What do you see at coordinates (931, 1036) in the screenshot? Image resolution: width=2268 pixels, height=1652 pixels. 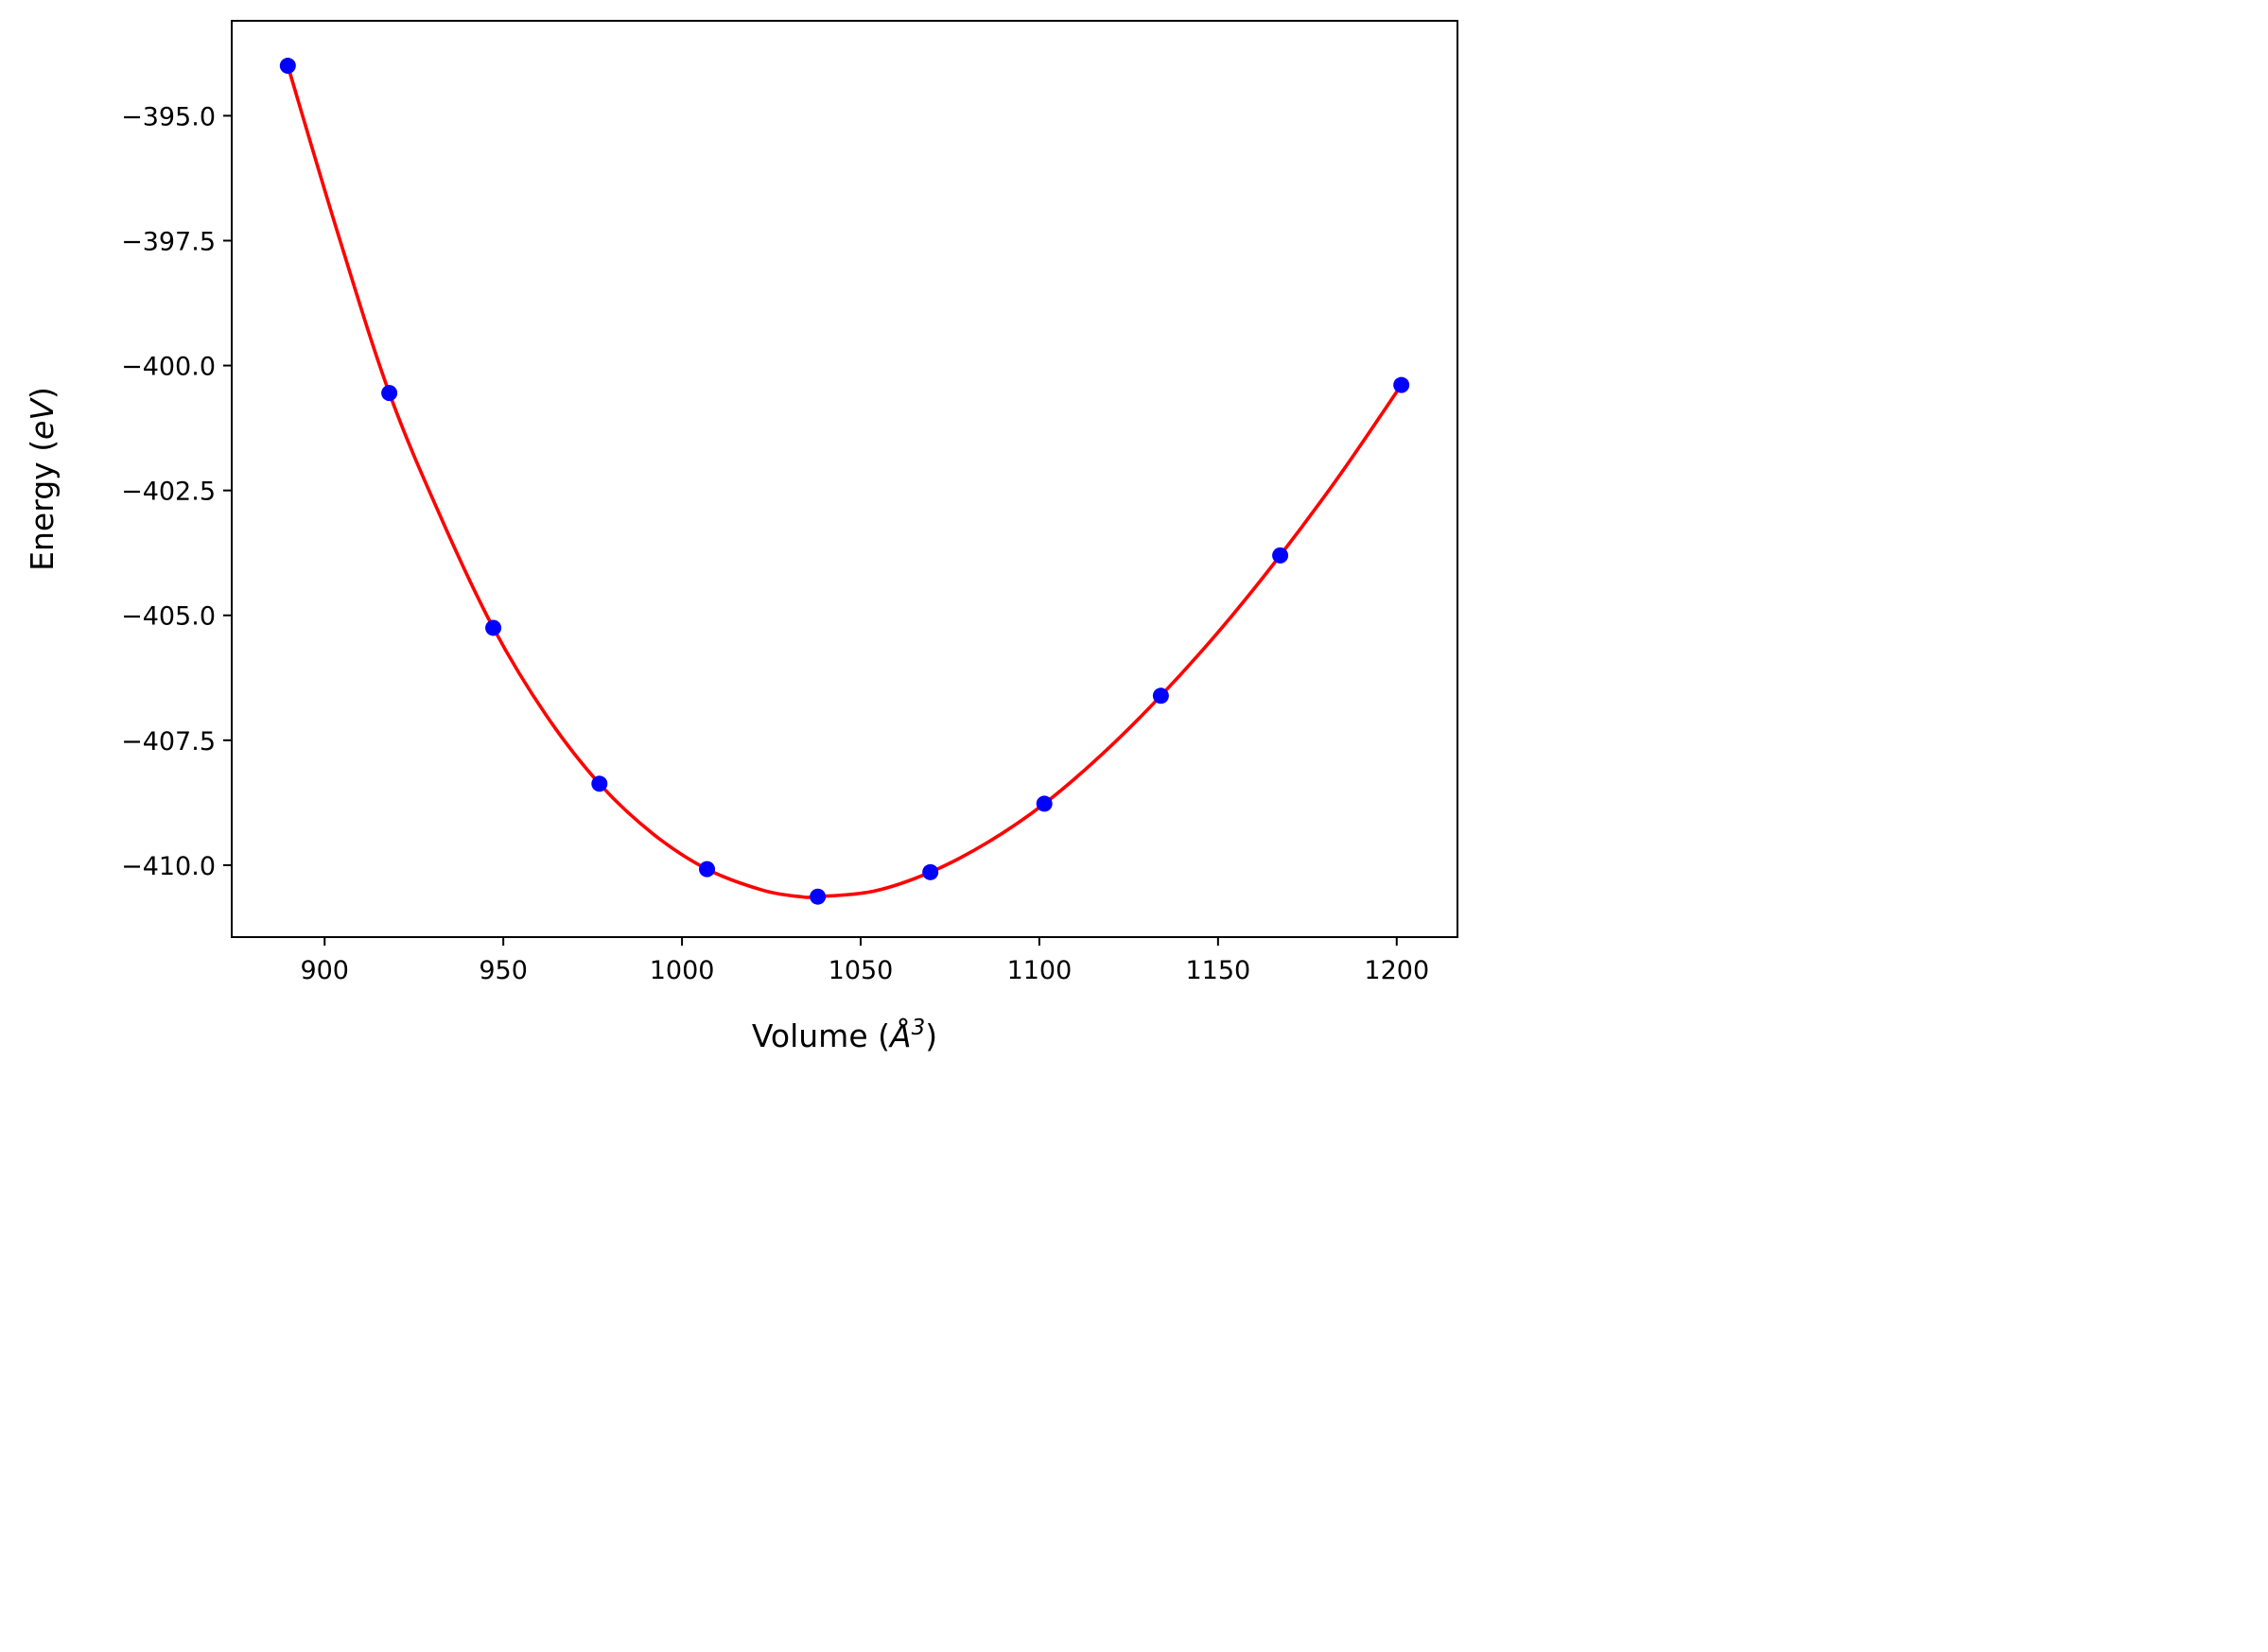 I see `x-axis-label-suffix: )` at bounding box center [931, 1036].